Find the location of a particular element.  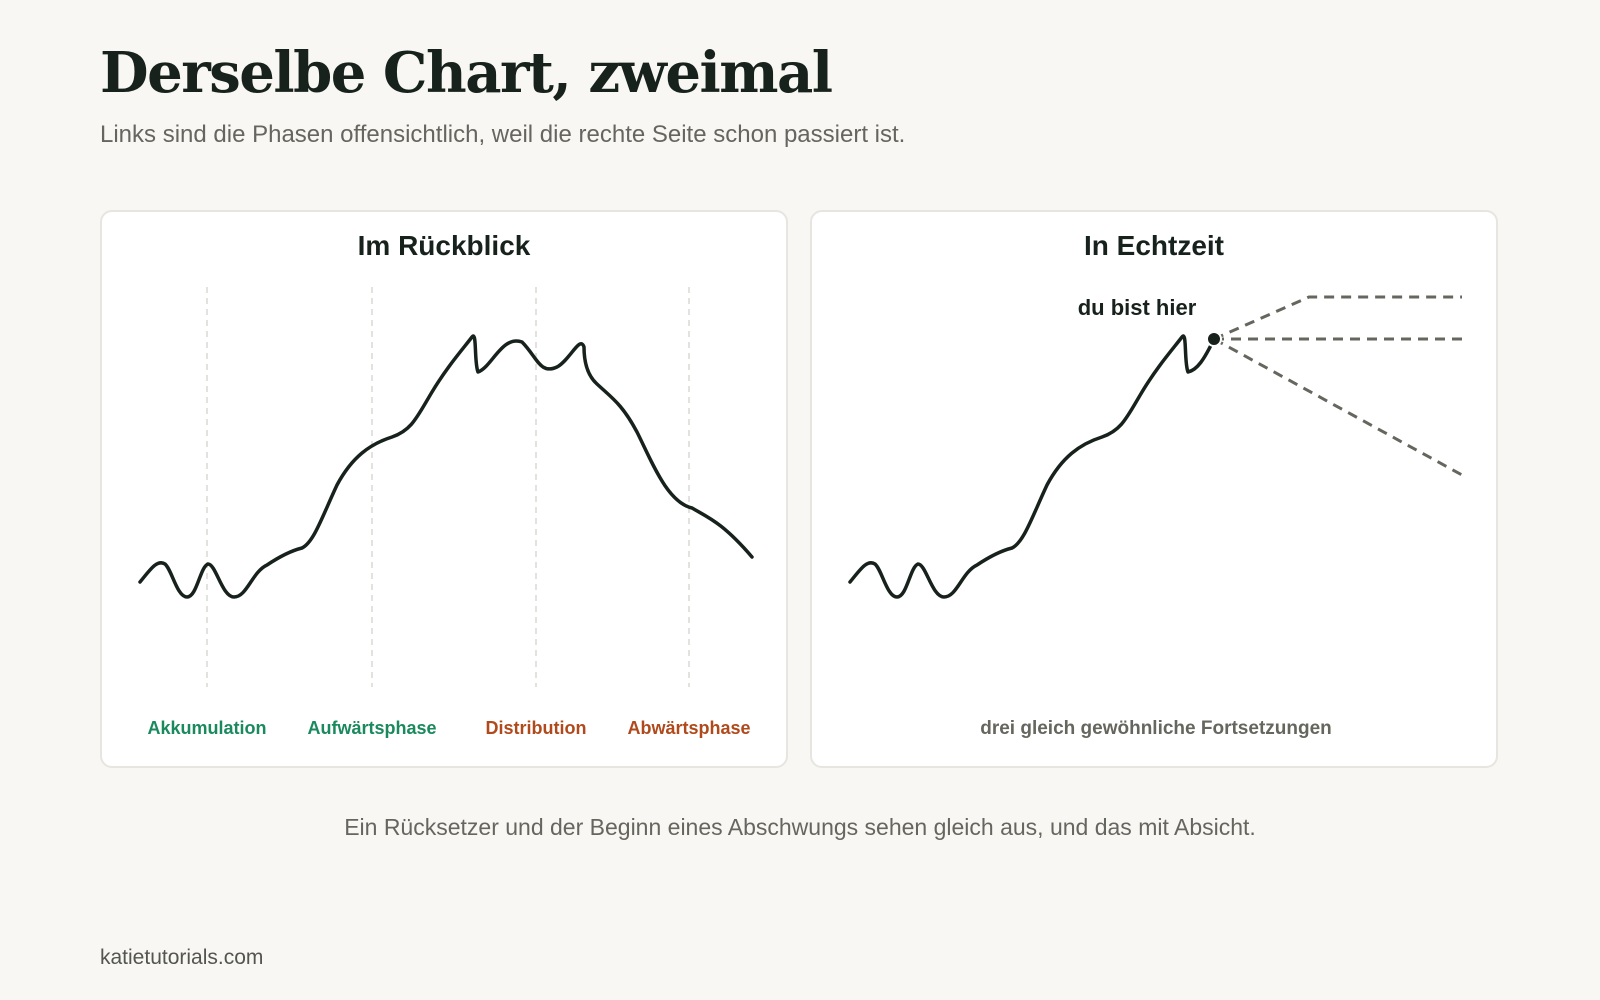

phase-label-abwaertsphase: Abwärtsphase is located at coordinates (688, 728).